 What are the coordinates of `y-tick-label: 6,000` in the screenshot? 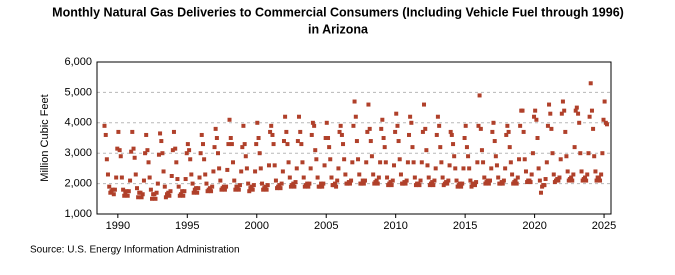 It's located at (78, 62).